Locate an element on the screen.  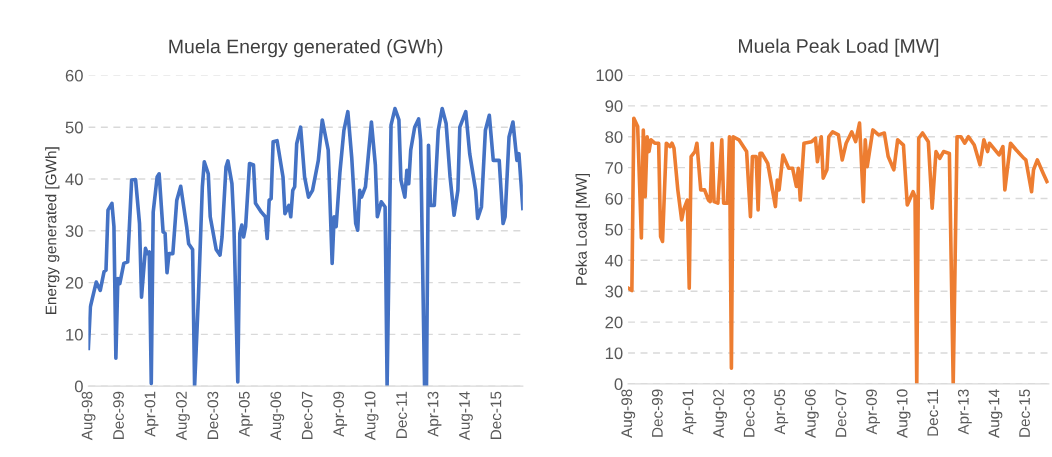
chart-title: Muela Energy generated (GWh) is located at coordinates (306, 48).